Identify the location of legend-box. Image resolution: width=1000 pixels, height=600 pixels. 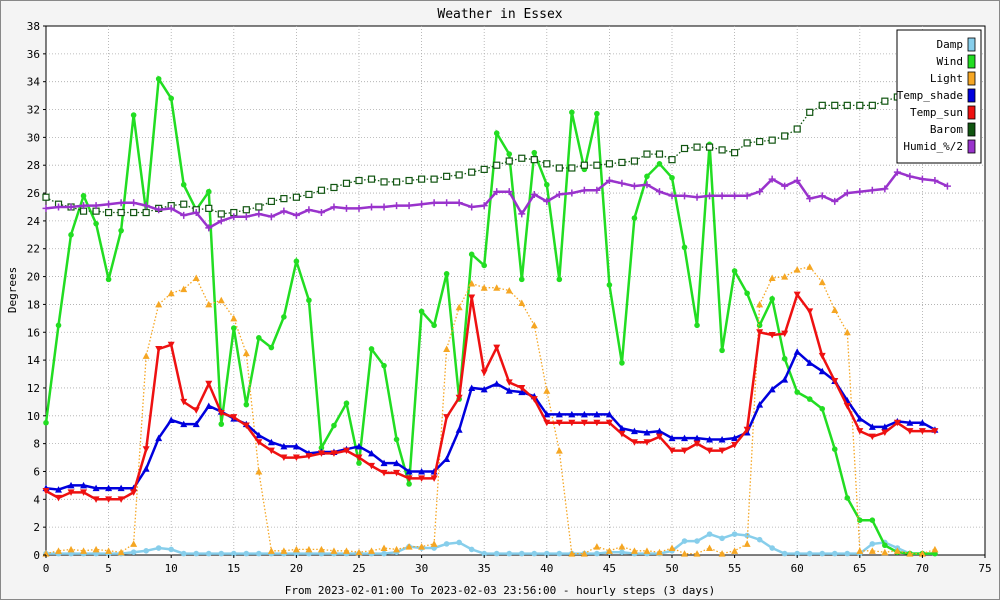
(939, 96).